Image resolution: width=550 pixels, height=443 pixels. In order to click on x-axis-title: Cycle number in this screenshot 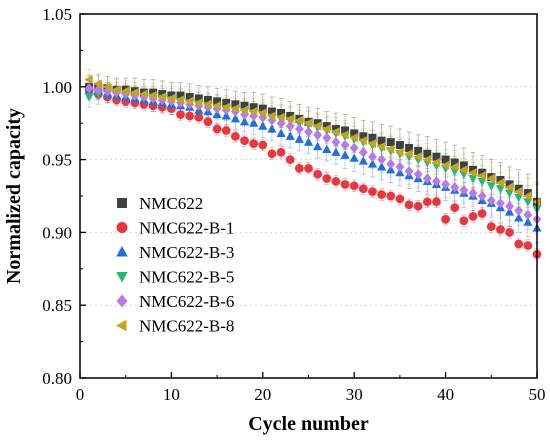, I will do `click(308, 424)`.